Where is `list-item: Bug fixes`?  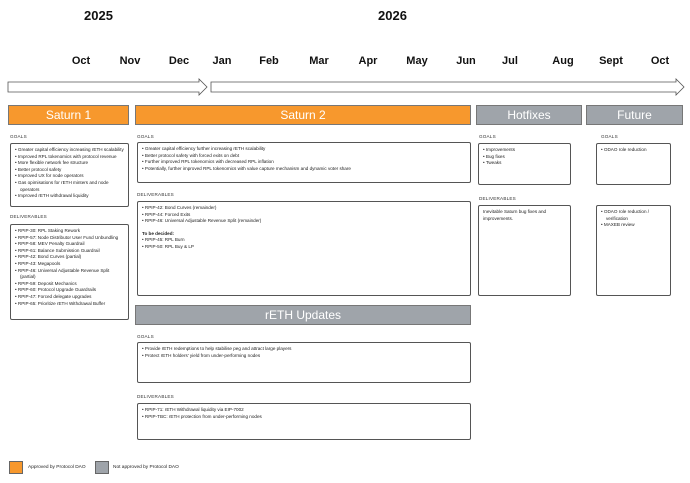 list-item: Bug fixes is located at coordinates (524, 157).